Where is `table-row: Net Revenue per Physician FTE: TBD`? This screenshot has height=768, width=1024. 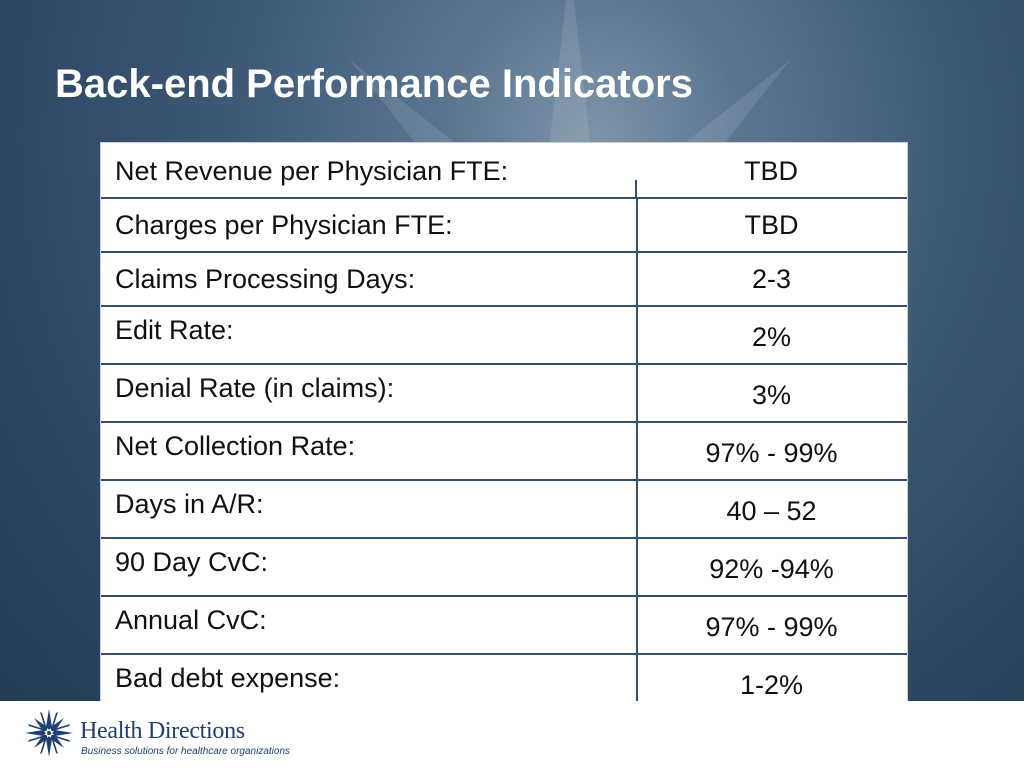 table-row: Net Revenue per Physician FTE: TBD is located at coordinates (504, 171).